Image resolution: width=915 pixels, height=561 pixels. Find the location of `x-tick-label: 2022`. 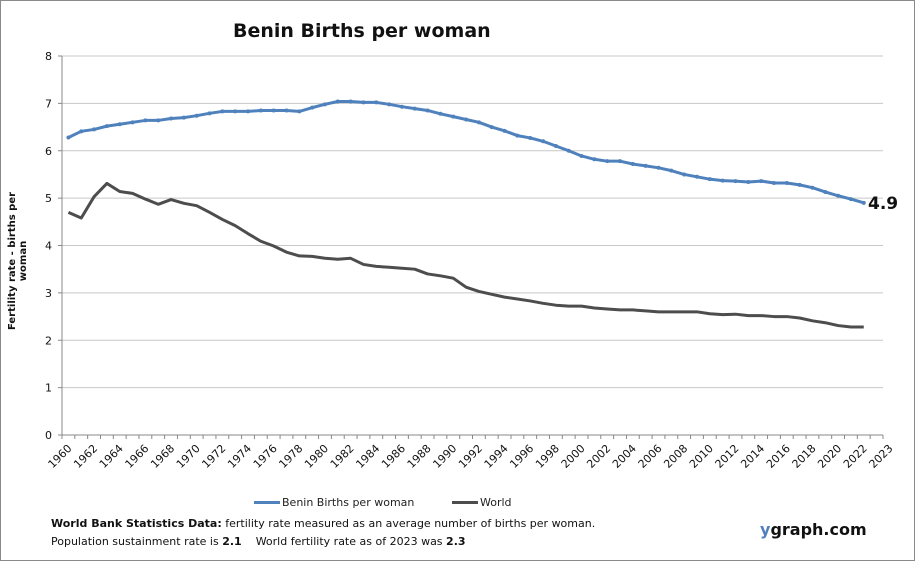

x-tick-label: 2022 is located at coordinates (855, 456).